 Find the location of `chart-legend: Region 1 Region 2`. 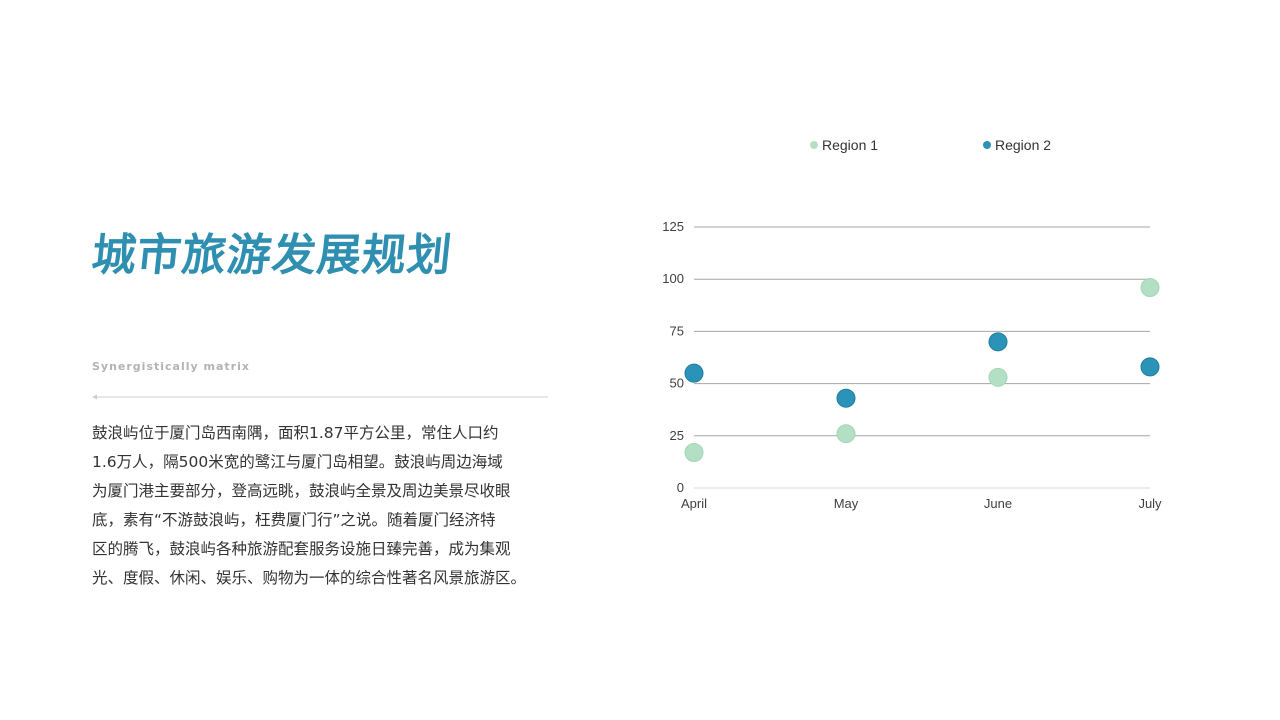

chart-legend: Region 1 Region 2 is located at coordinates (640, 147).